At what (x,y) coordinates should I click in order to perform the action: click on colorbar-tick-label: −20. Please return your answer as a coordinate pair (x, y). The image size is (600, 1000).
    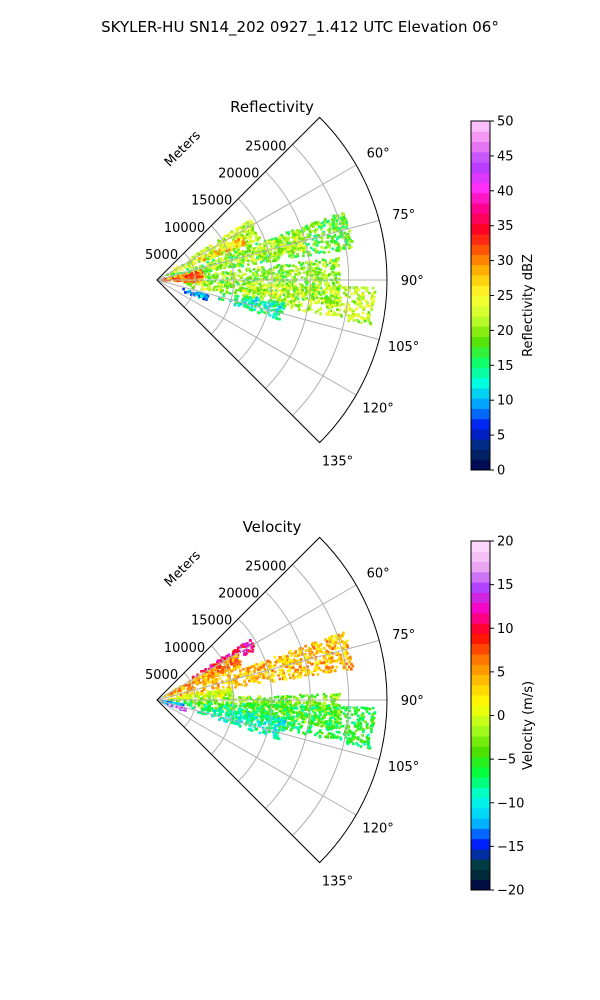
    Looking at the image, I should click on (510, 891).